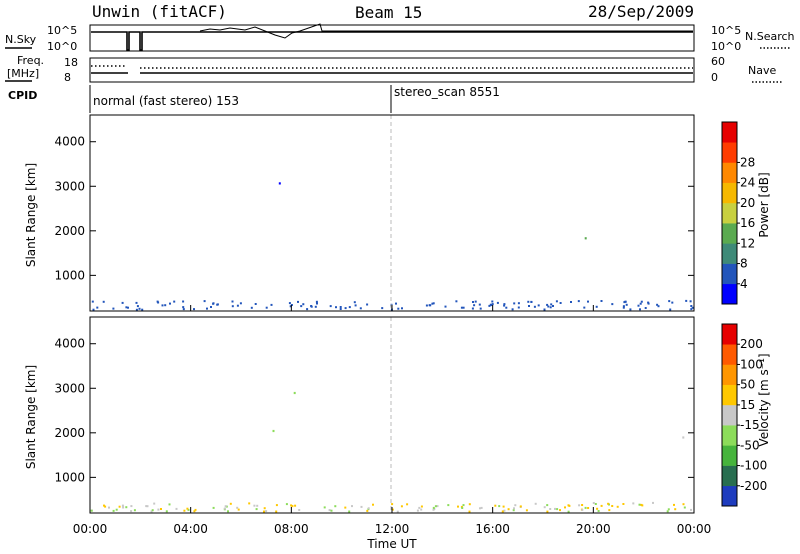  I want to click on velocity-colorbar-tick-label: 50, so click(747, 385).